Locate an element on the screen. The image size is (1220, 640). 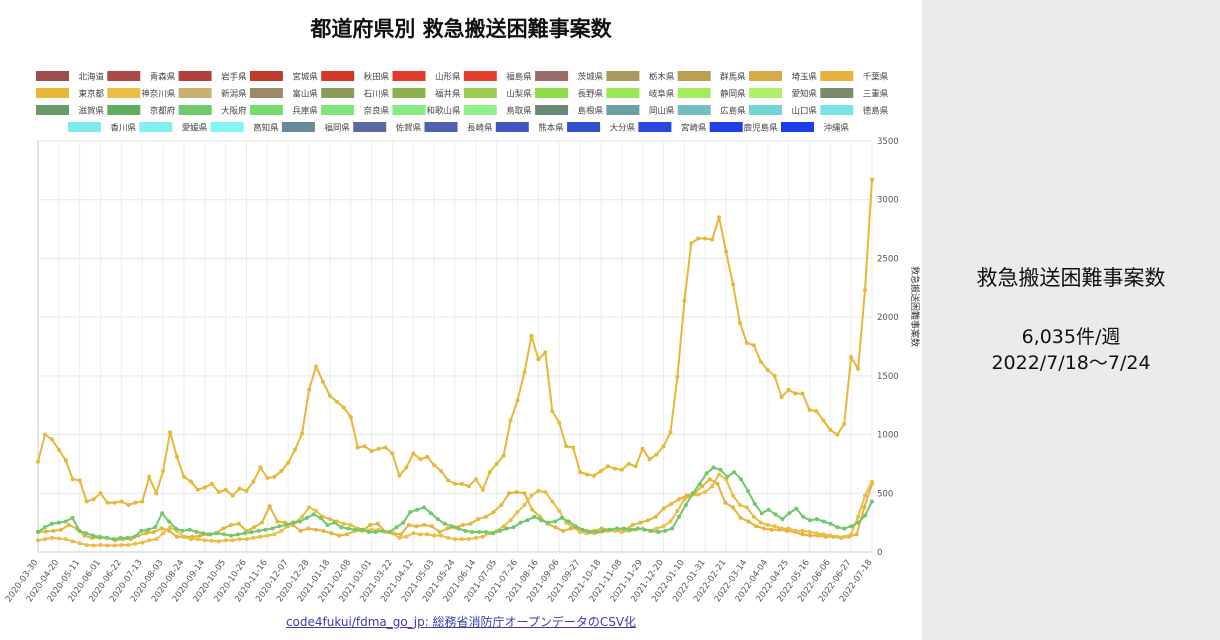
legend-item: 栃木県 is located at coordinates (640, 77).